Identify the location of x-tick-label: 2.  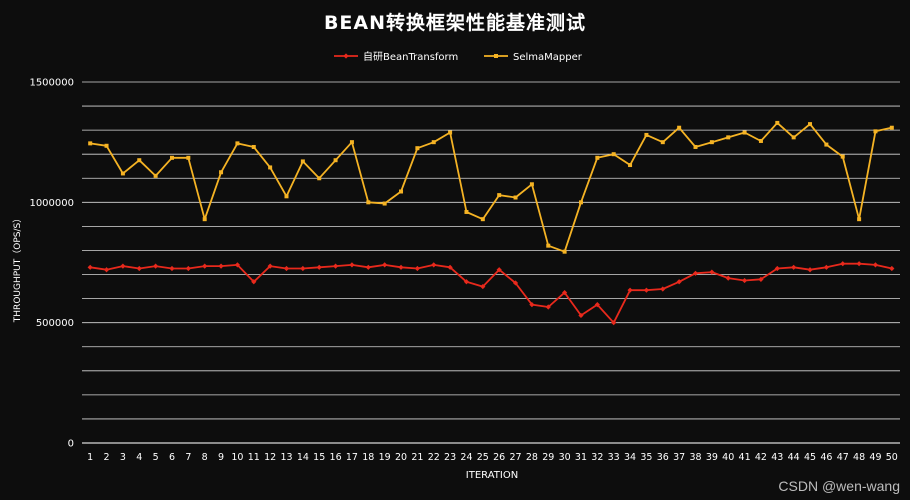
(107, 457).